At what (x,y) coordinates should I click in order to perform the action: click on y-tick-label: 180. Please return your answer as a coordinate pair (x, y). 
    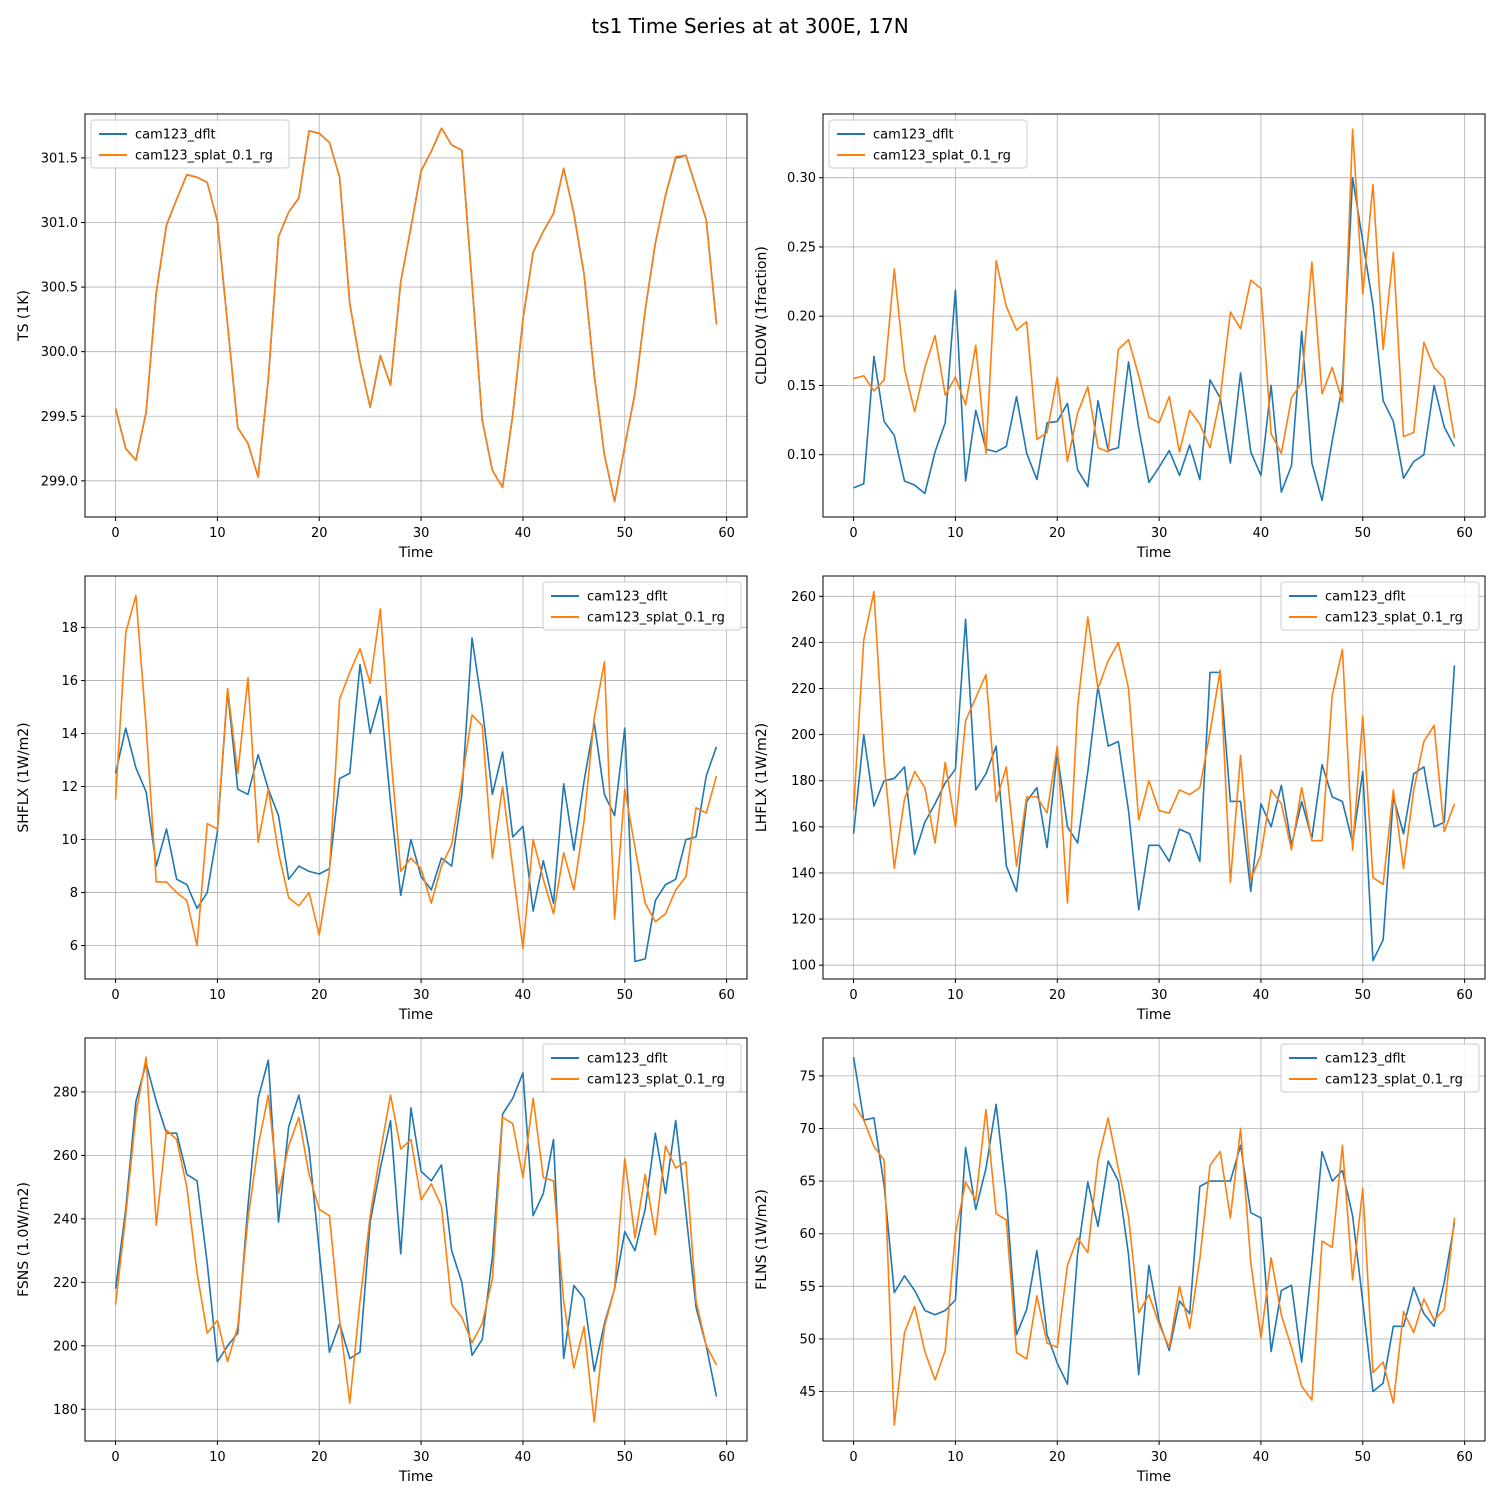
    Looking at the image, I should click on (65, 1410).